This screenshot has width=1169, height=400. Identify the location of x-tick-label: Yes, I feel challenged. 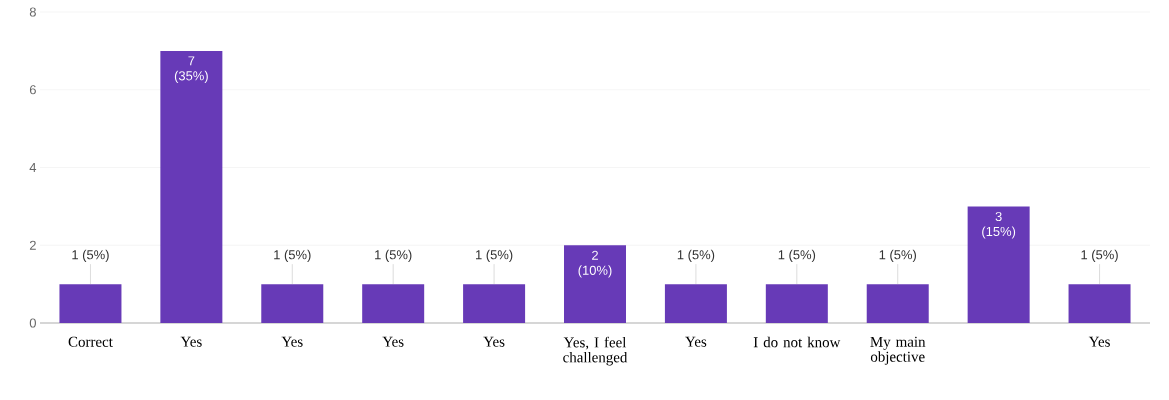
(595, 351).